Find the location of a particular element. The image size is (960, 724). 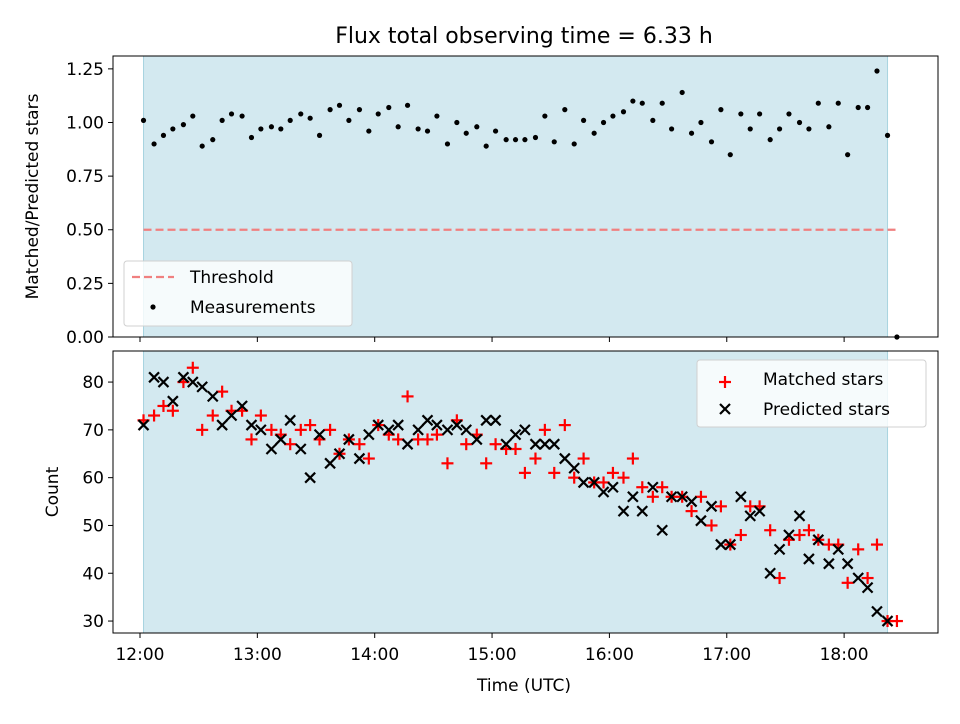

count-legend-box is located at coordinates (811, 393).